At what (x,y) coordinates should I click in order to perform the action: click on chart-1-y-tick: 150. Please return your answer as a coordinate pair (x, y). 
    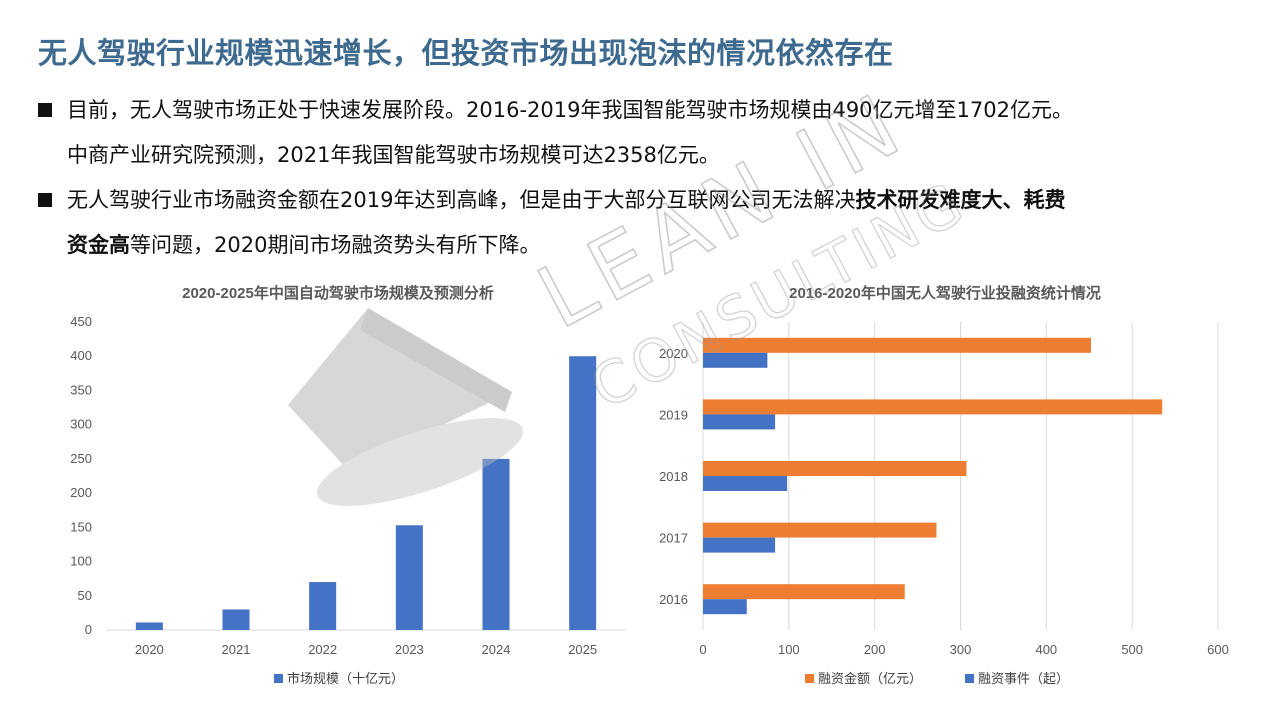
    Looking at the image, I should click on (81, 526).